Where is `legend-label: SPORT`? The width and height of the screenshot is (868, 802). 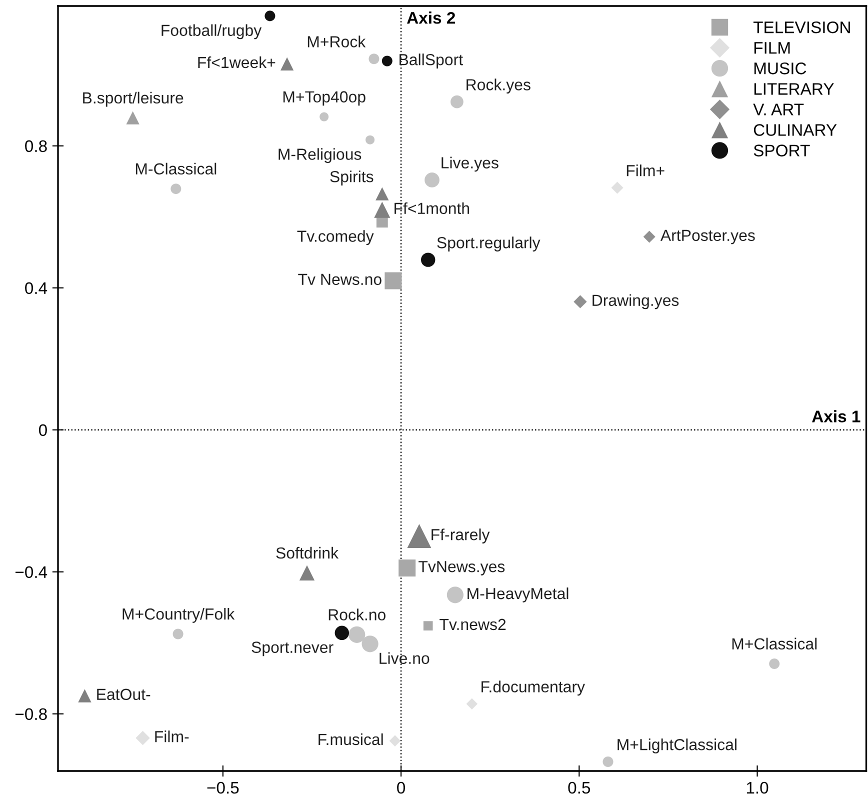 legend-label: SPORT is located at coordinates (782, 150).